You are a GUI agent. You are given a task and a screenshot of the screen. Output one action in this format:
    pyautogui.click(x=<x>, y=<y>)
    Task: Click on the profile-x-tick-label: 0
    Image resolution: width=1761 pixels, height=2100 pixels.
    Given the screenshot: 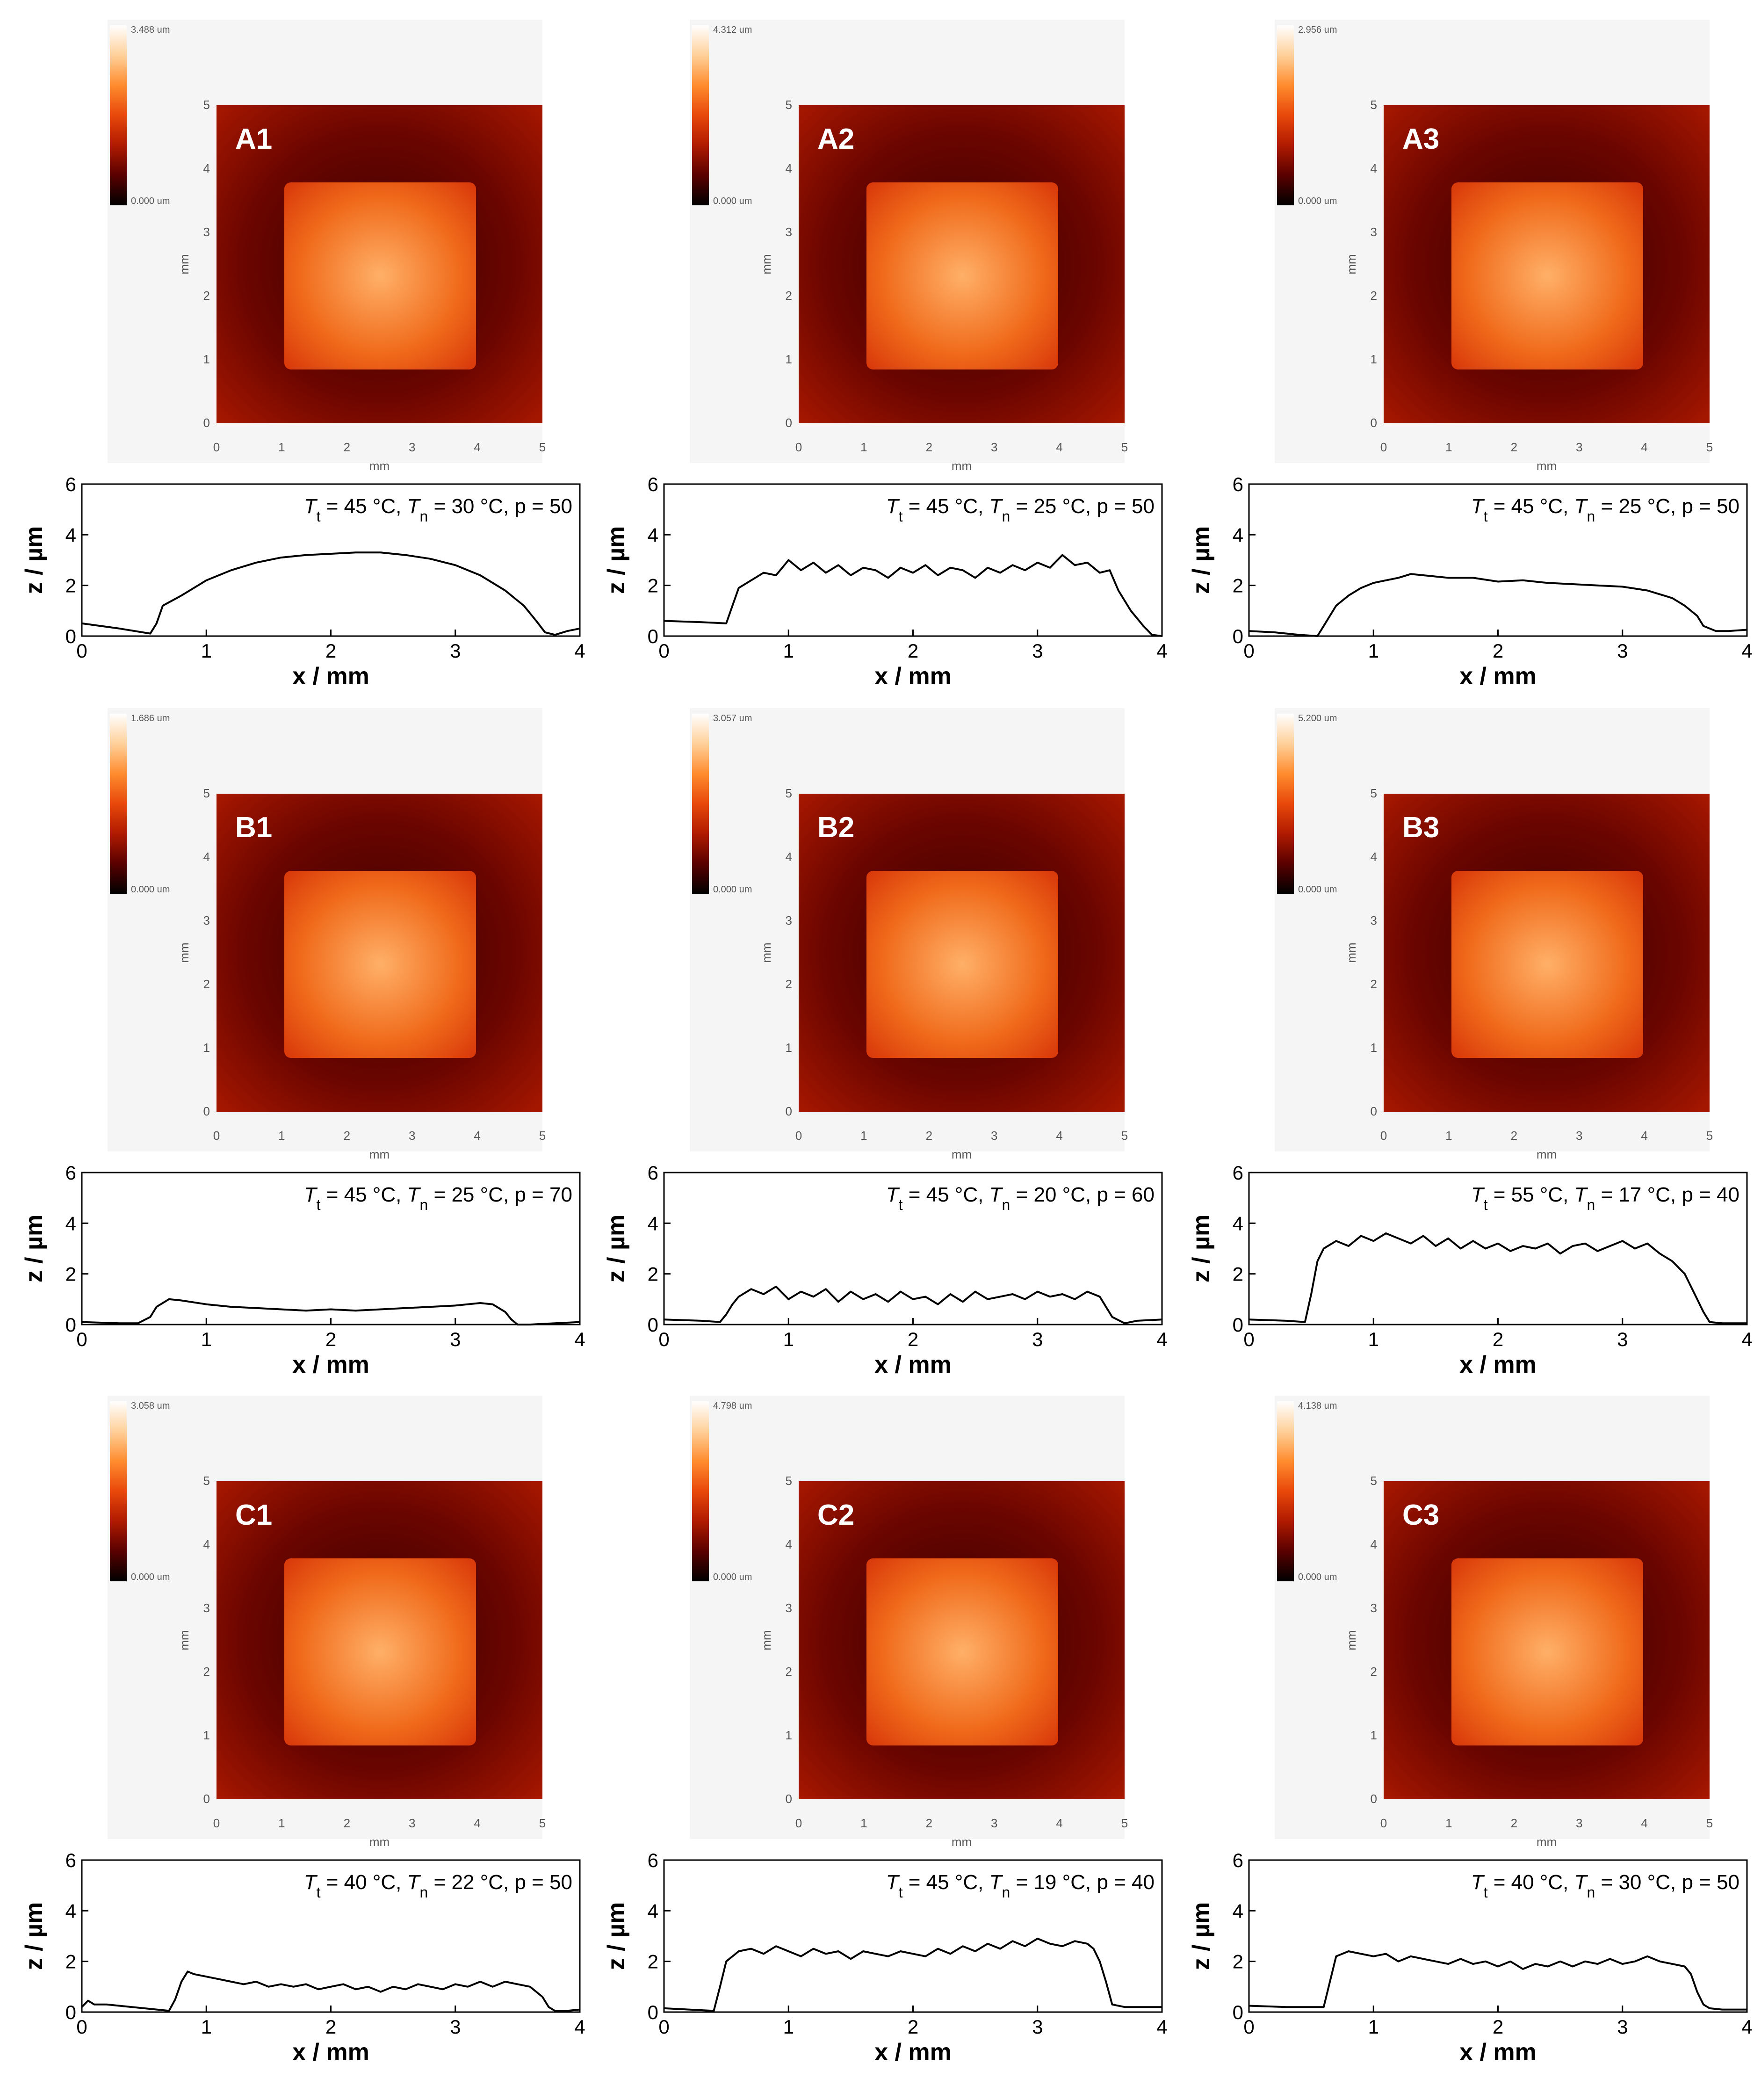 What is the action you would take?
    pyautogui.click(x=81, y=651)
    